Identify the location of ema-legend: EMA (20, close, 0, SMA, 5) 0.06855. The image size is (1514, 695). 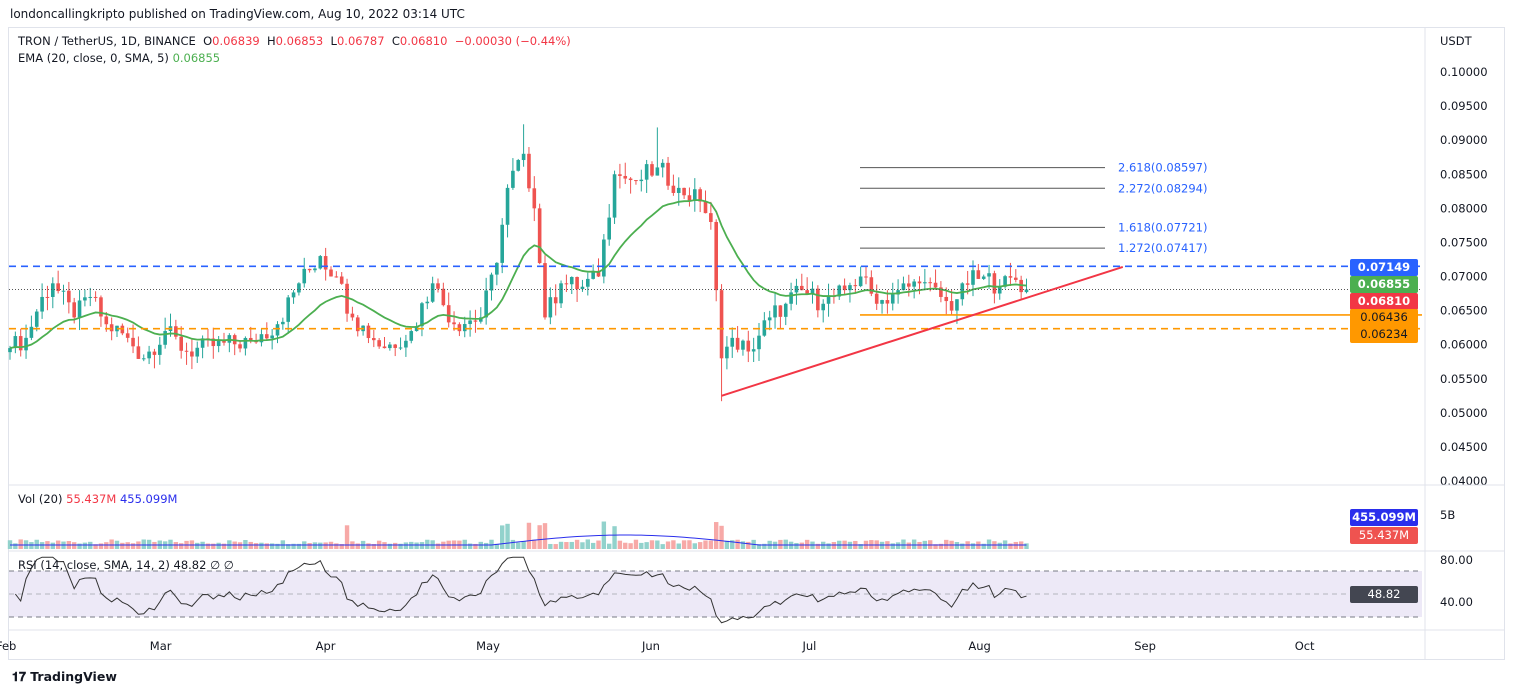
(119, 58).